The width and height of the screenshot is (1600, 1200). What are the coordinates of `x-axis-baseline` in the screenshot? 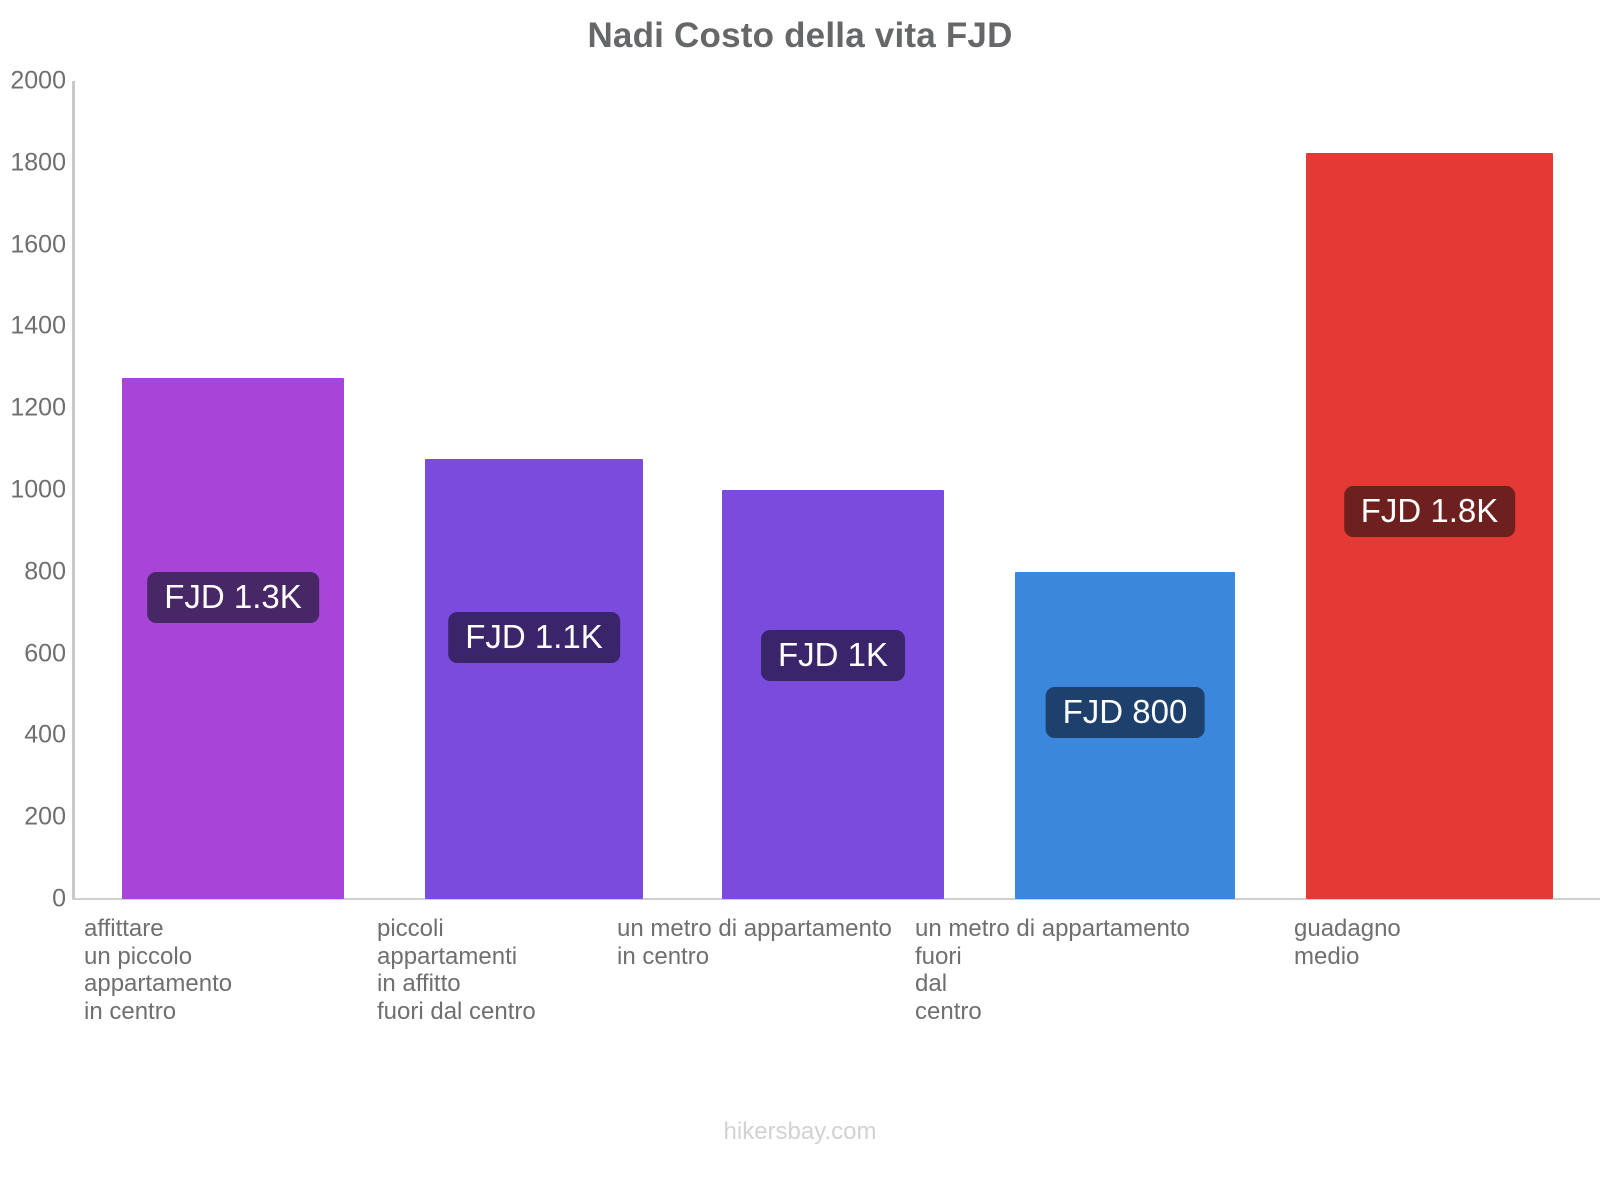 It's located at (836, 899).